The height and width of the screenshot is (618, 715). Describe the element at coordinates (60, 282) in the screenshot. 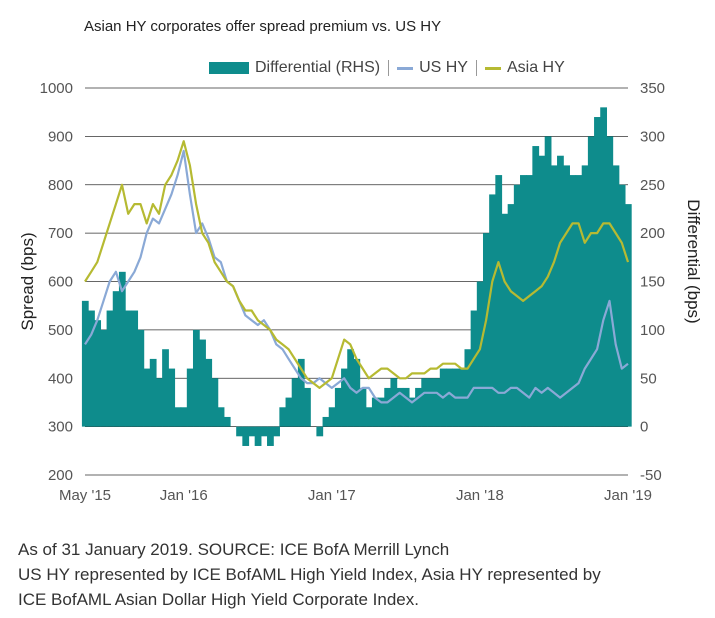

I see `left-axis-tick-label: 600` at that location.